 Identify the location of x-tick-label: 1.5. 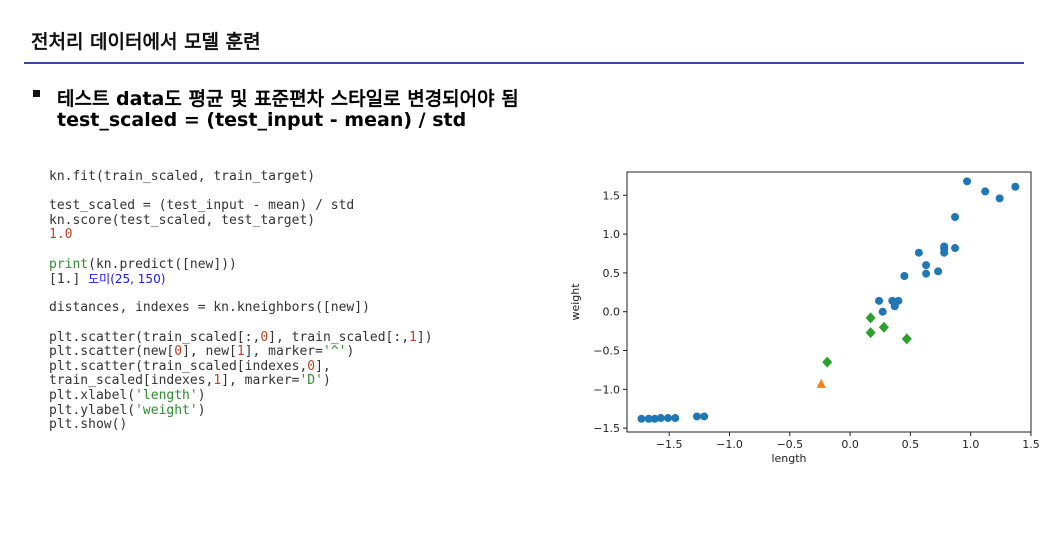
(1031, 444).